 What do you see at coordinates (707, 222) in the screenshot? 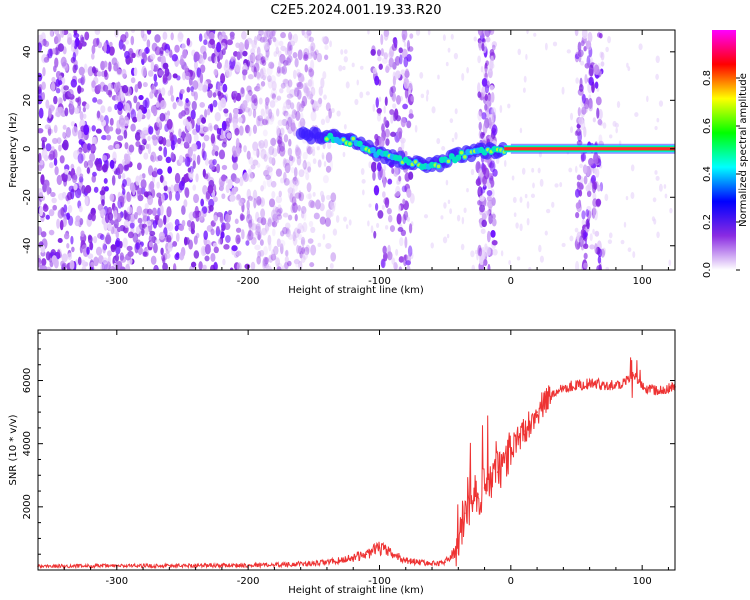
I see `colorbar-tick-label: 0.2` at bounding box center [707, 222].